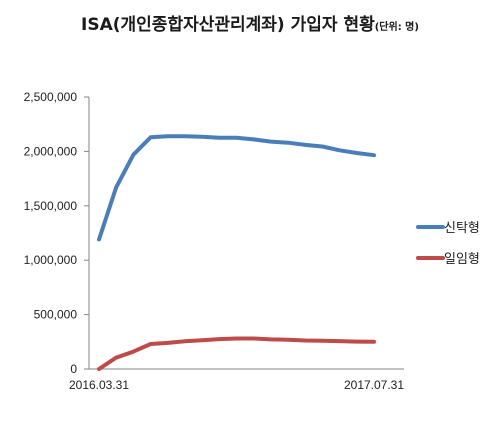 The width and height of the screenshot is (500, 433). I want to click on legend-label-1: 신탁형, so click(462, 228).